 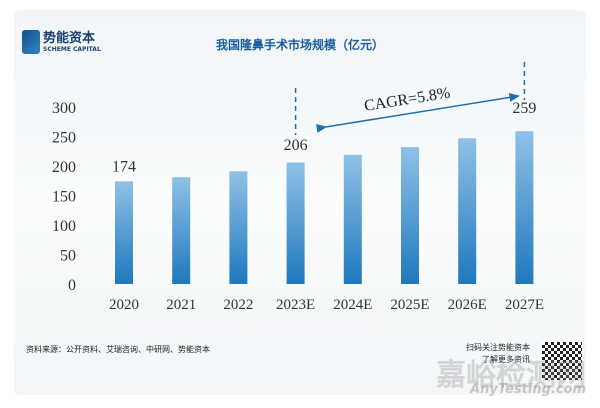 I want to click on watermark-url: AnyTesting.com, so click(x=528, y=389).